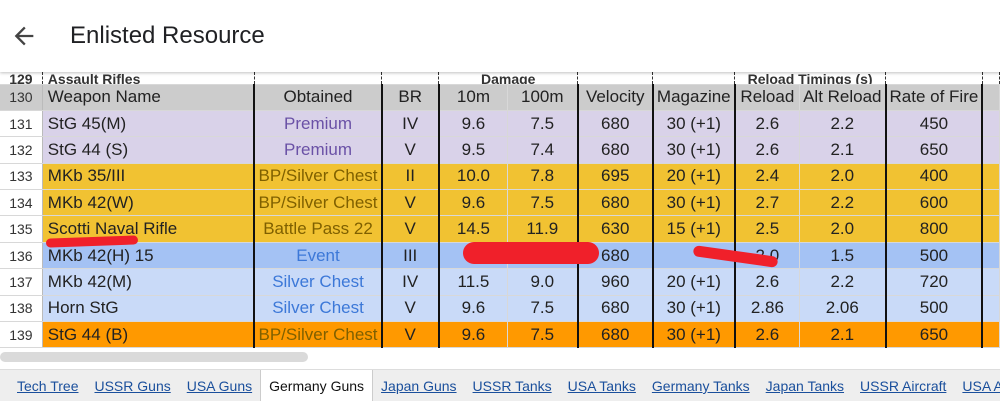  Describe the element at coordinates (318, 229) in the screenshot. I see `table-cell: Battle Pass 22` at that location.